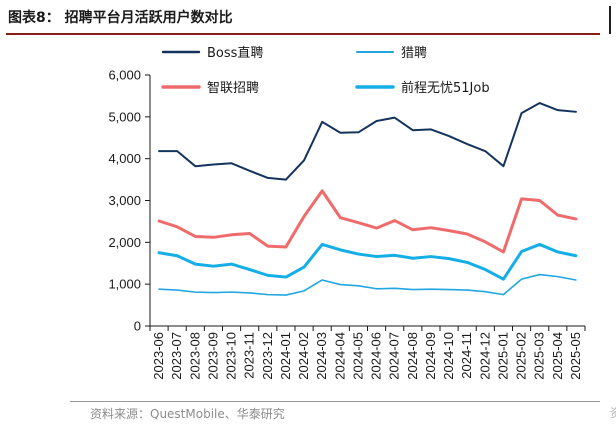 This screenshot has width=616, height=434. What do you see at coordinates (176, 356) in the screenshot?
I see `x-tick-label: 2023-07` at bounding box center [176, 356].